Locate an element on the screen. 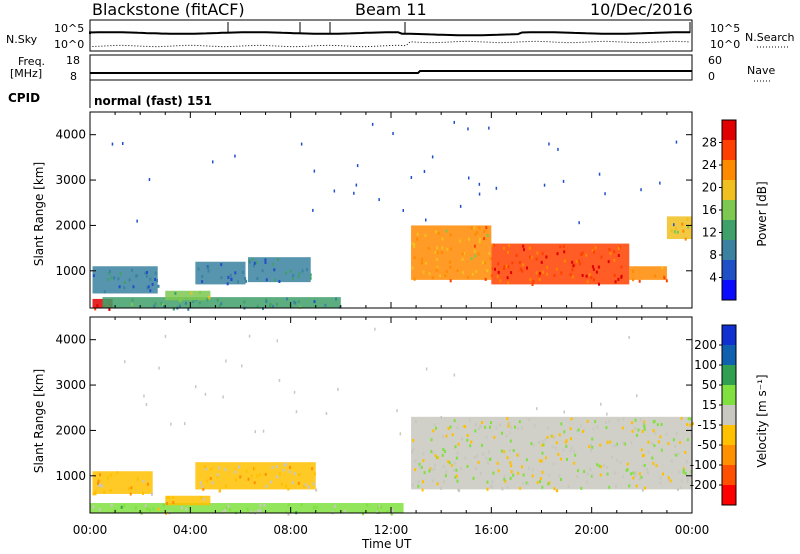  colorbar-tick-label: -15 is located at coordinates (707, 425).